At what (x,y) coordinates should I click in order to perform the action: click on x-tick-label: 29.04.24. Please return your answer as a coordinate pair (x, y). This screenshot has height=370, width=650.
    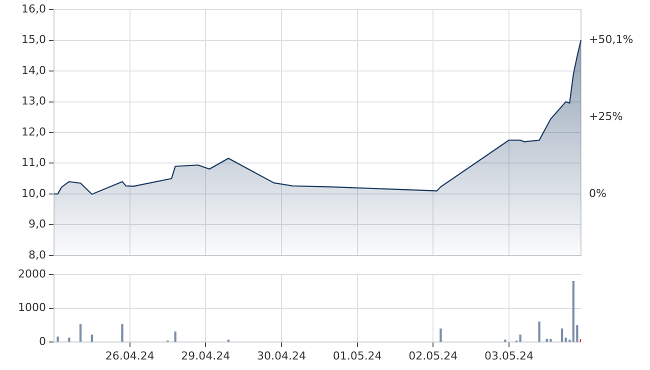
    Looking at the image, I should click on (205, 355).